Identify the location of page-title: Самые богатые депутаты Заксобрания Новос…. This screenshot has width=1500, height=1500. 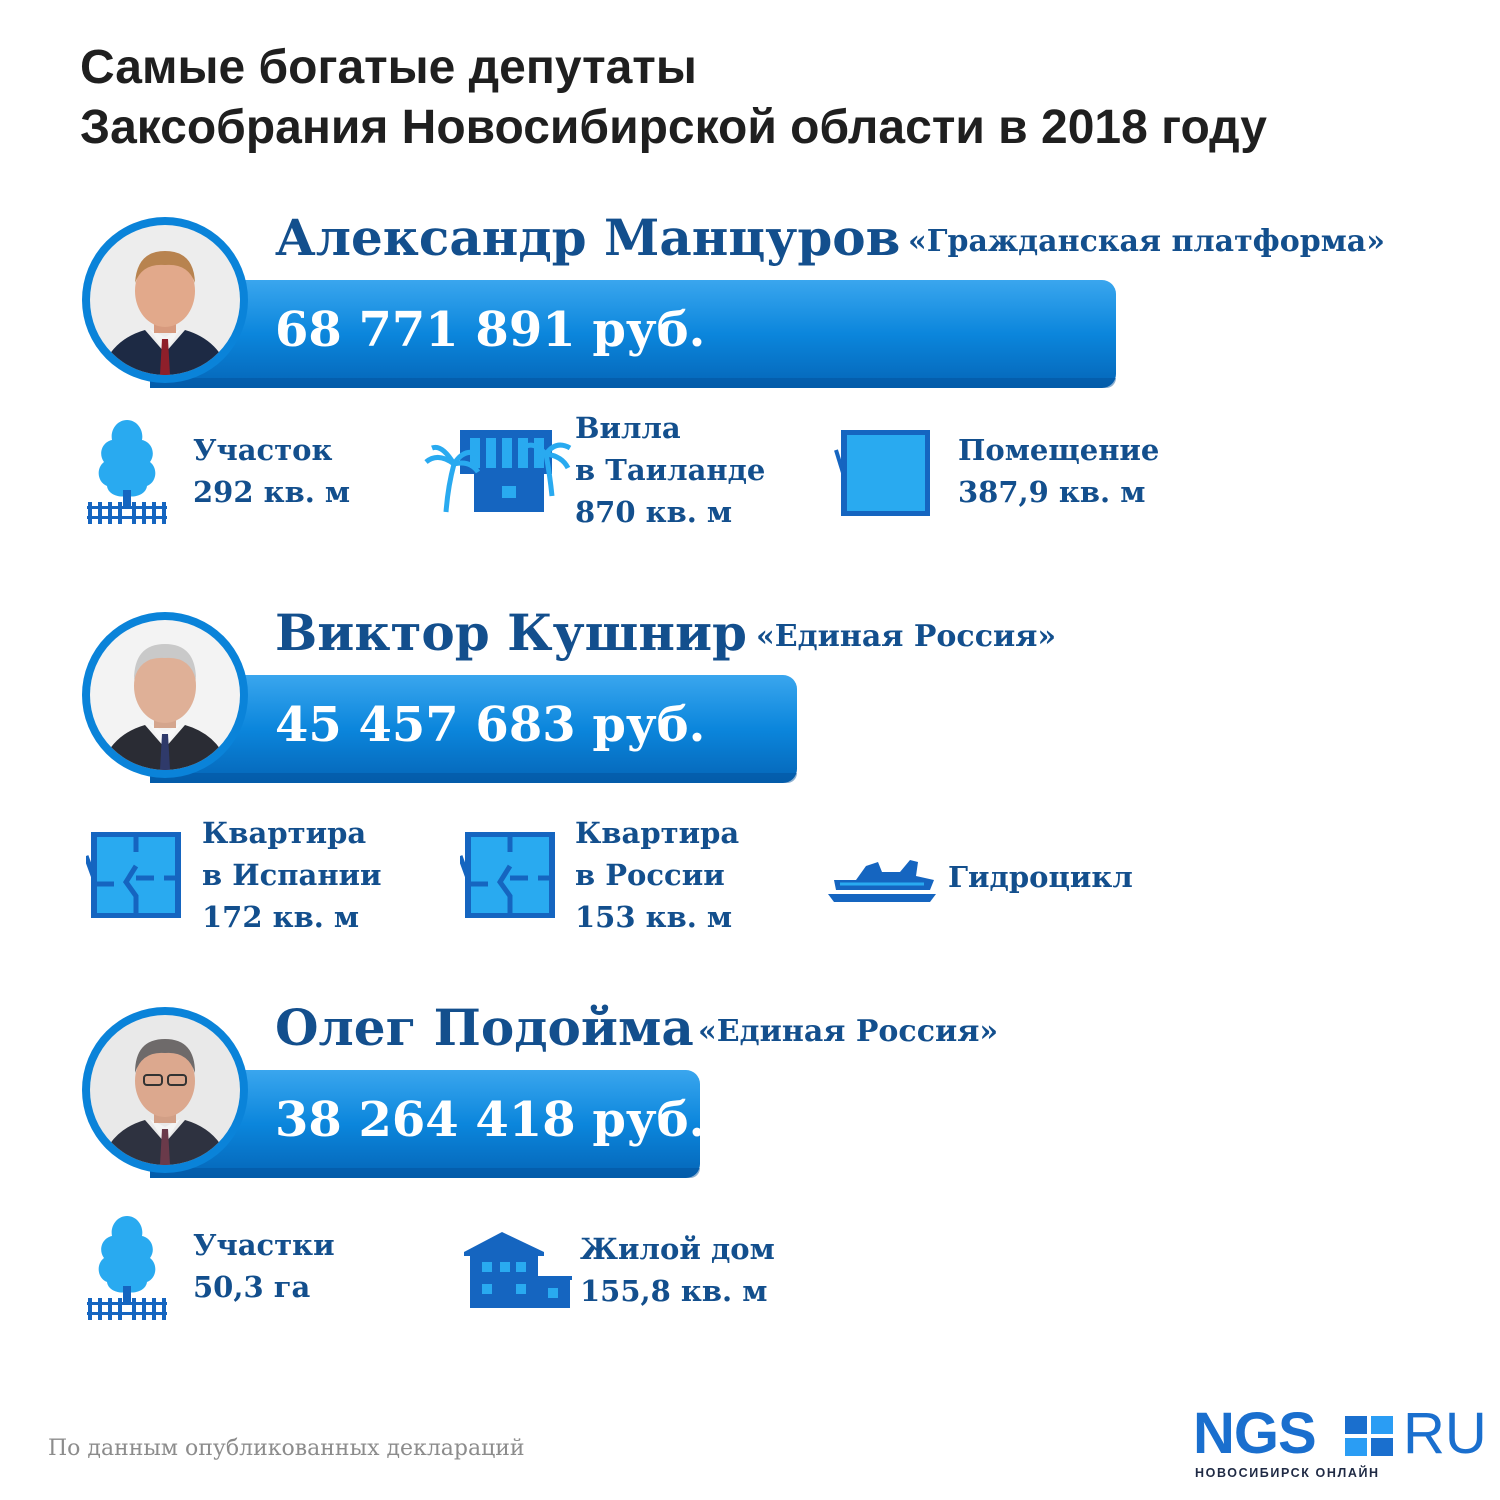
(673, 98).